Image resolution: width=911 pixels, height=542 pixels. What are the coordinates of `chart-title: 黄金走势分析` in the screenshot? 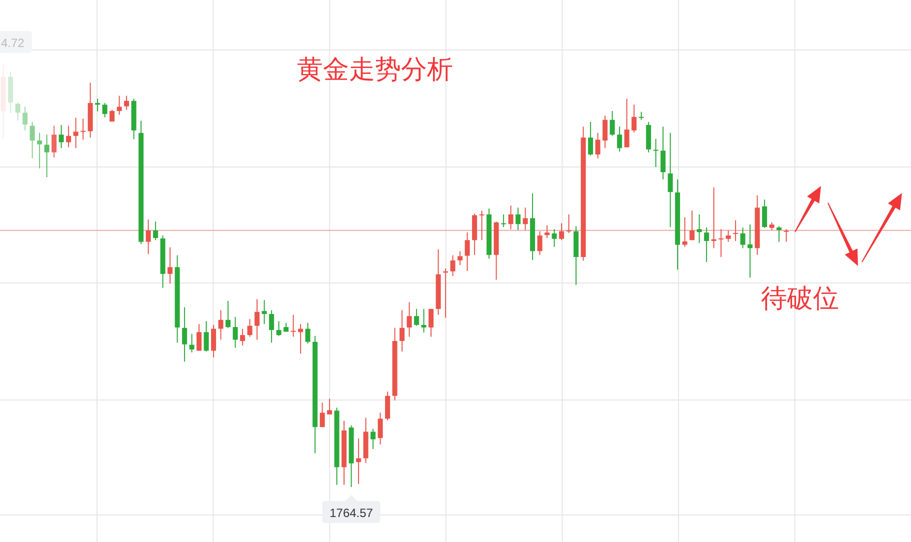 It's located at (375, 69).